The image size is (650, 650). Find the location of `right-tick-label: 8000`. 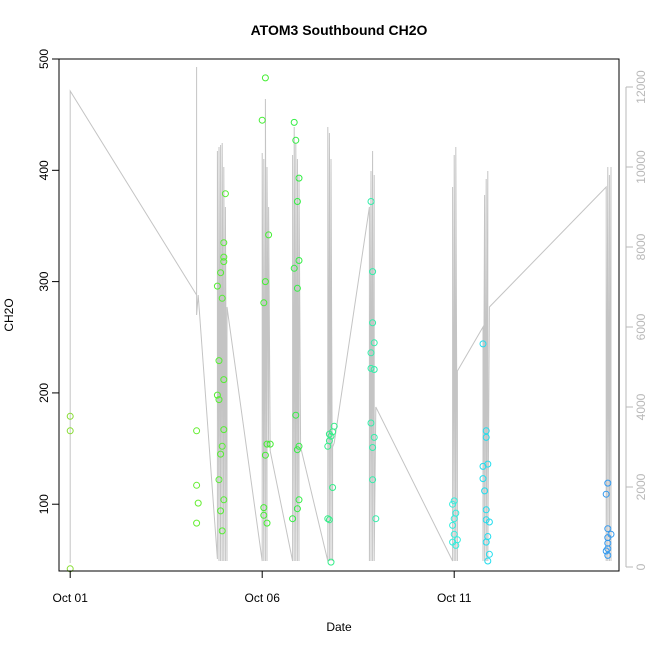

right-tick-label: 8000 is located at coordinates (641, 246).